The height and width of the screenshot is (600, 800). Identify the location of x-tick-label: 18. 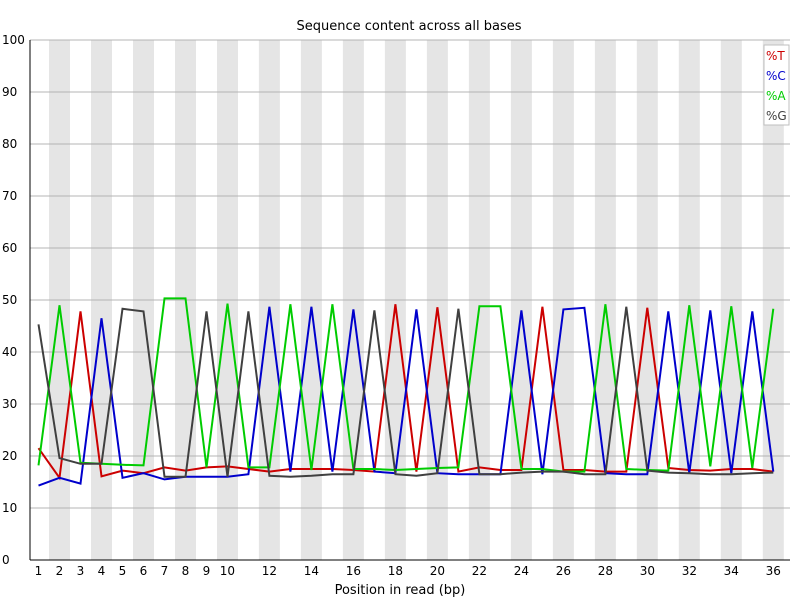
(395, 571).